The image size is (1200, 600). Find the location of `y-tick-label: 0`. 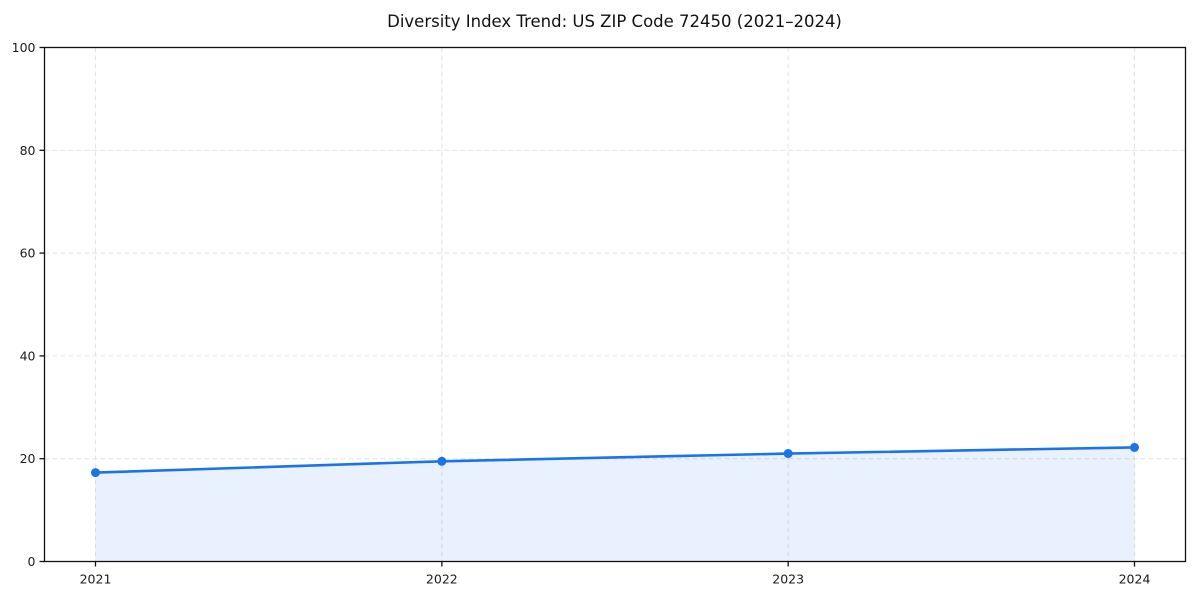

y-tick-label: 0 is located at coordinates (32, 561).